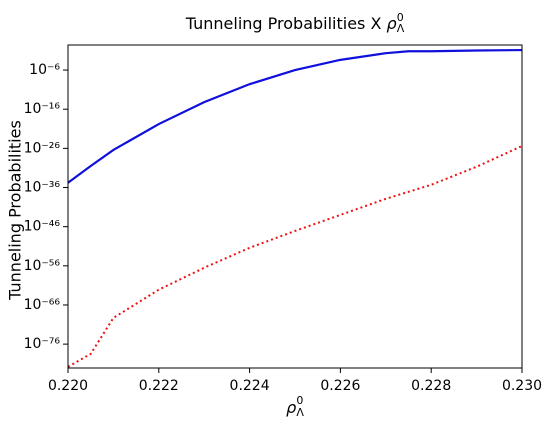 The width and height of the screenshot is (550, 424). I want to click on x-tick-label: 0.220, so click(68, 386).